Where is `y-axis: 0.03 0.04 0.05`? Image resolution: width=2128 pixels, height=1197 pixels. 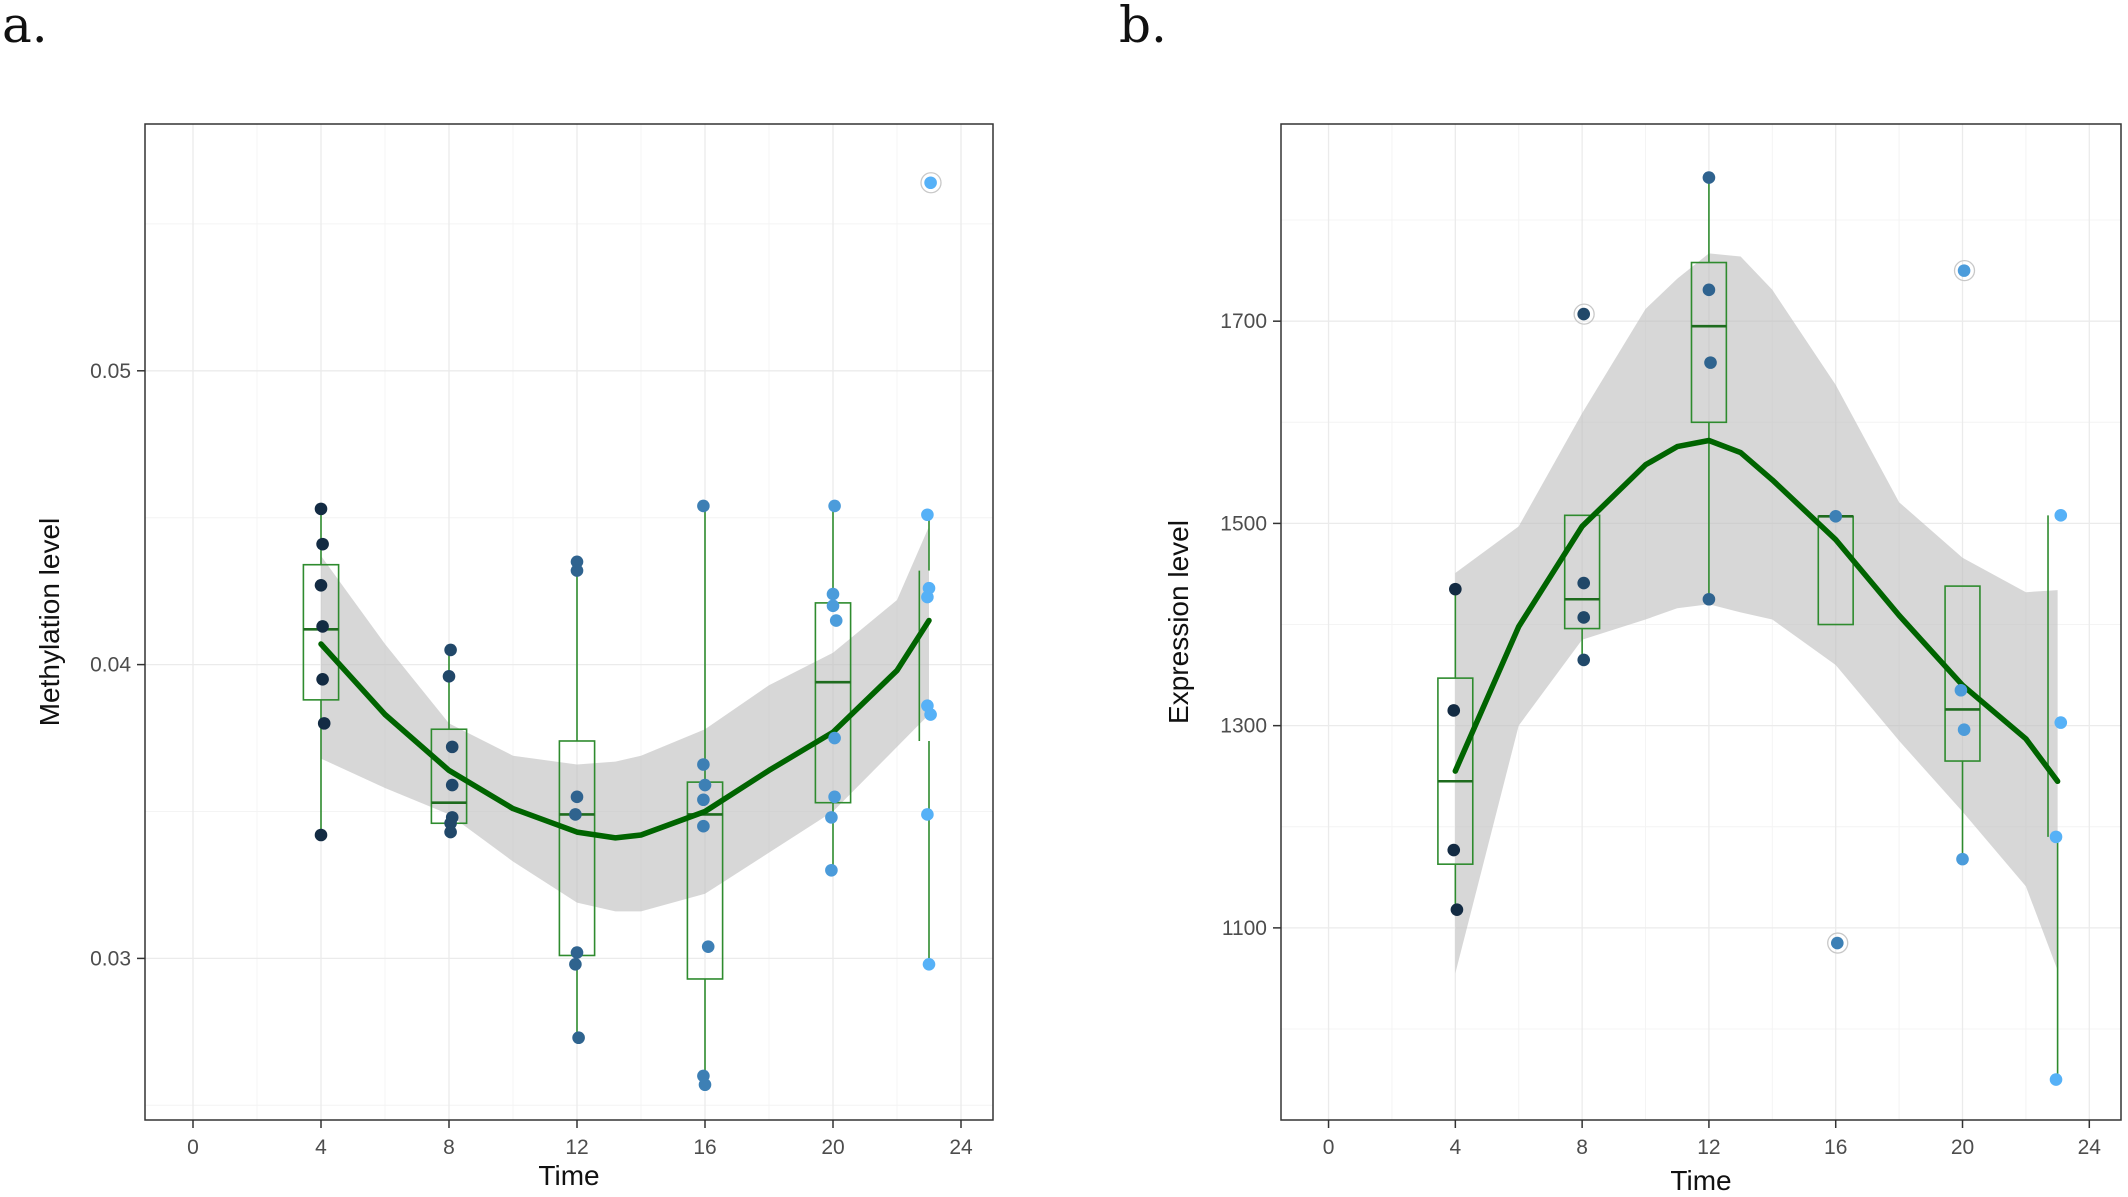
y-axis: 0.03 0.04 0.05 is located at coordinates (117, 665).